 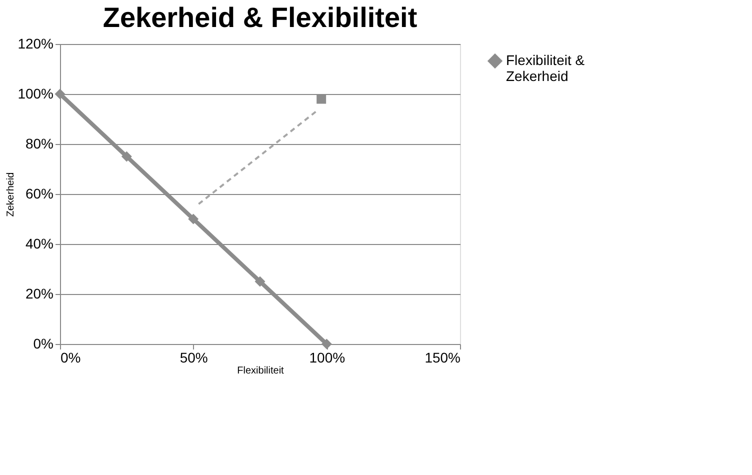 What do you see at coordinates (546, 68) in the screenshot?
I see `legend-label: Flexibiliteit & Zekerheid` at bounding box center [546, 68].